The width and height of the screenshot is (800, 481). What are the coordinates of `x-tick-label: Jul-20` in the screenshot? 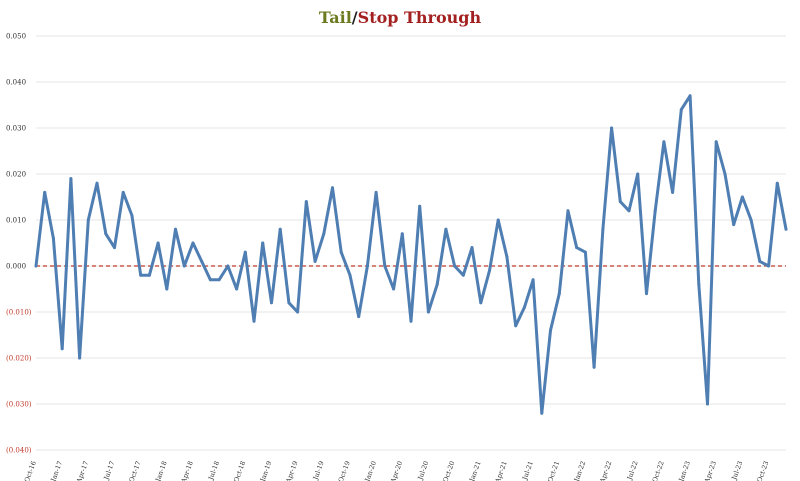 It's located at (423, 470).